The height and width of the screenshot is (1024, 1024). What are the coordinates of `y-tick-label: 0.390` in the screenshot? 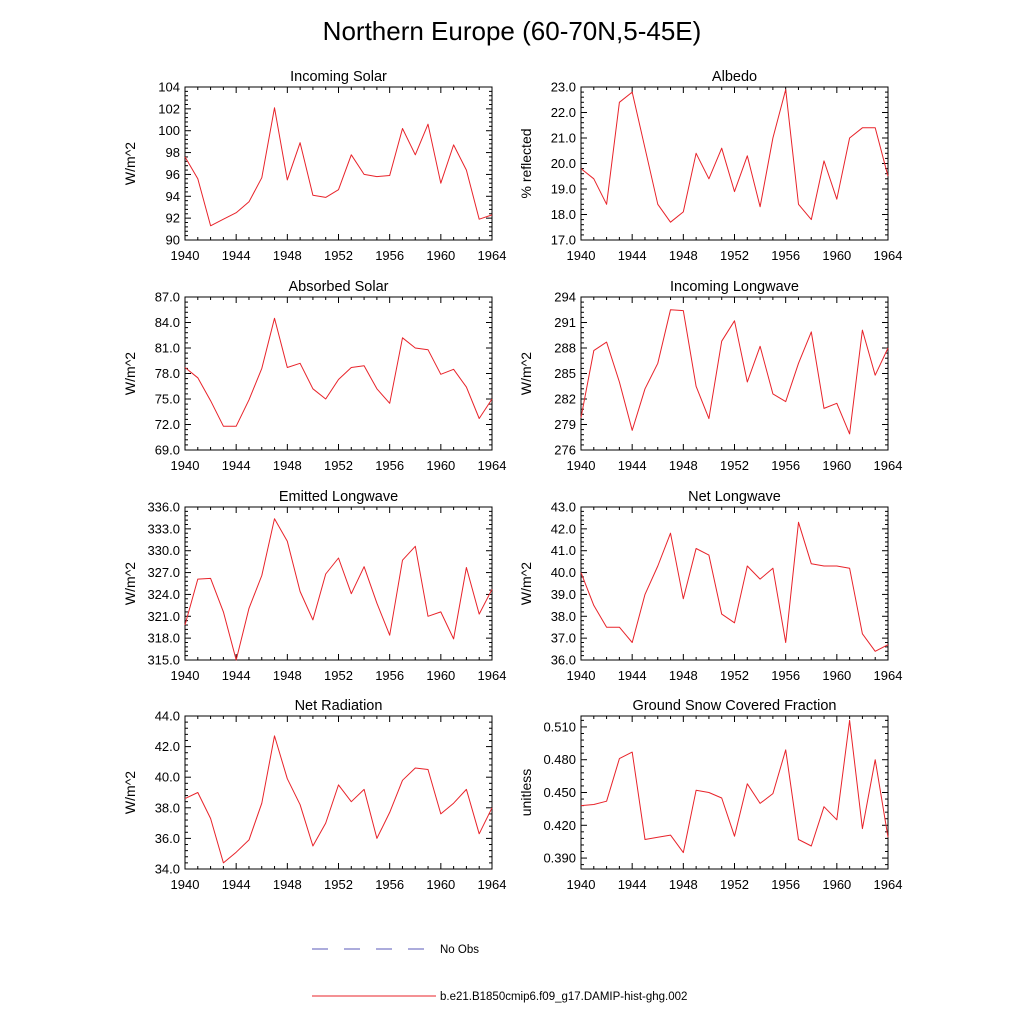 It's located at (559, 858).